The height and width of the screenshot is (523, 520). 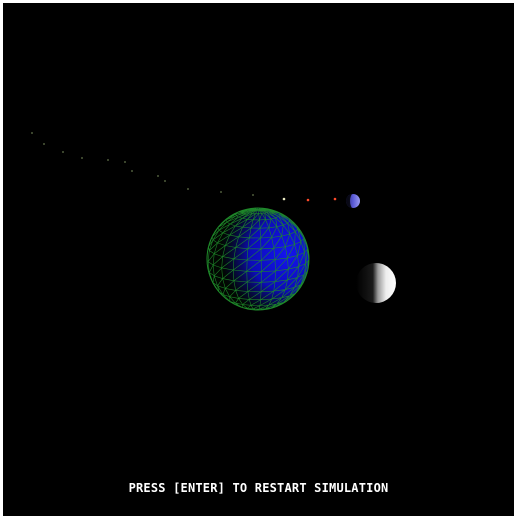 What do you see at coordinates (184, 167) in the screenshot?
I see `orbit-trail` at bounding box center [184, 167].